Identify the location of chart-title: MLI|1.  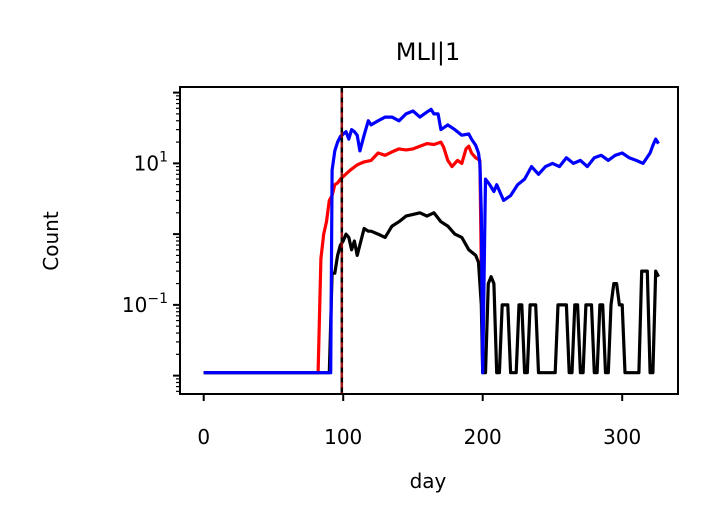
(428, 52).